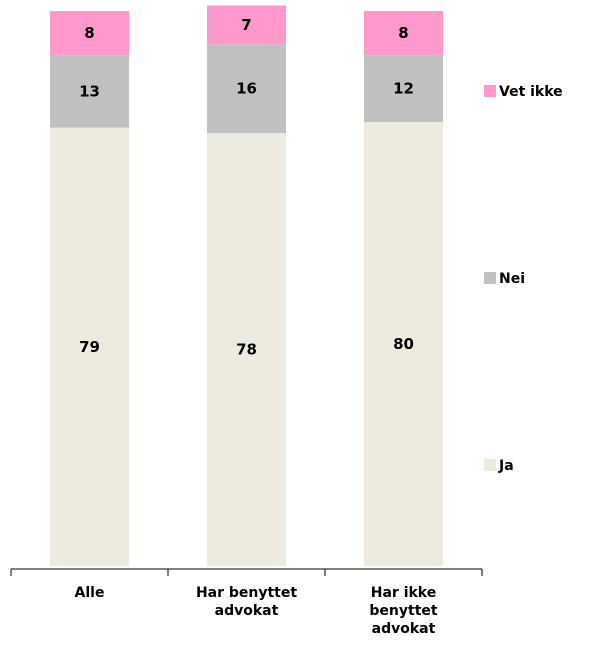 This screenshot has width=614, height=647. I want to click on data-label-vet-ikke-1: 8, so click(89, 33).